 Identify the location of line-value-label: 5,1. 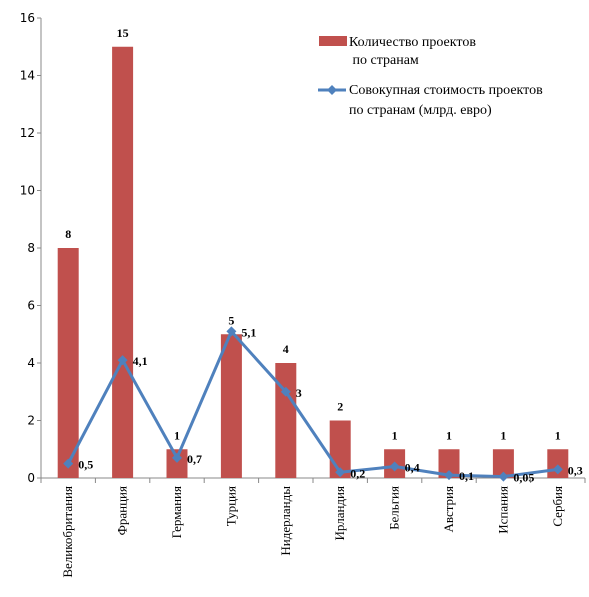
(248, 332).